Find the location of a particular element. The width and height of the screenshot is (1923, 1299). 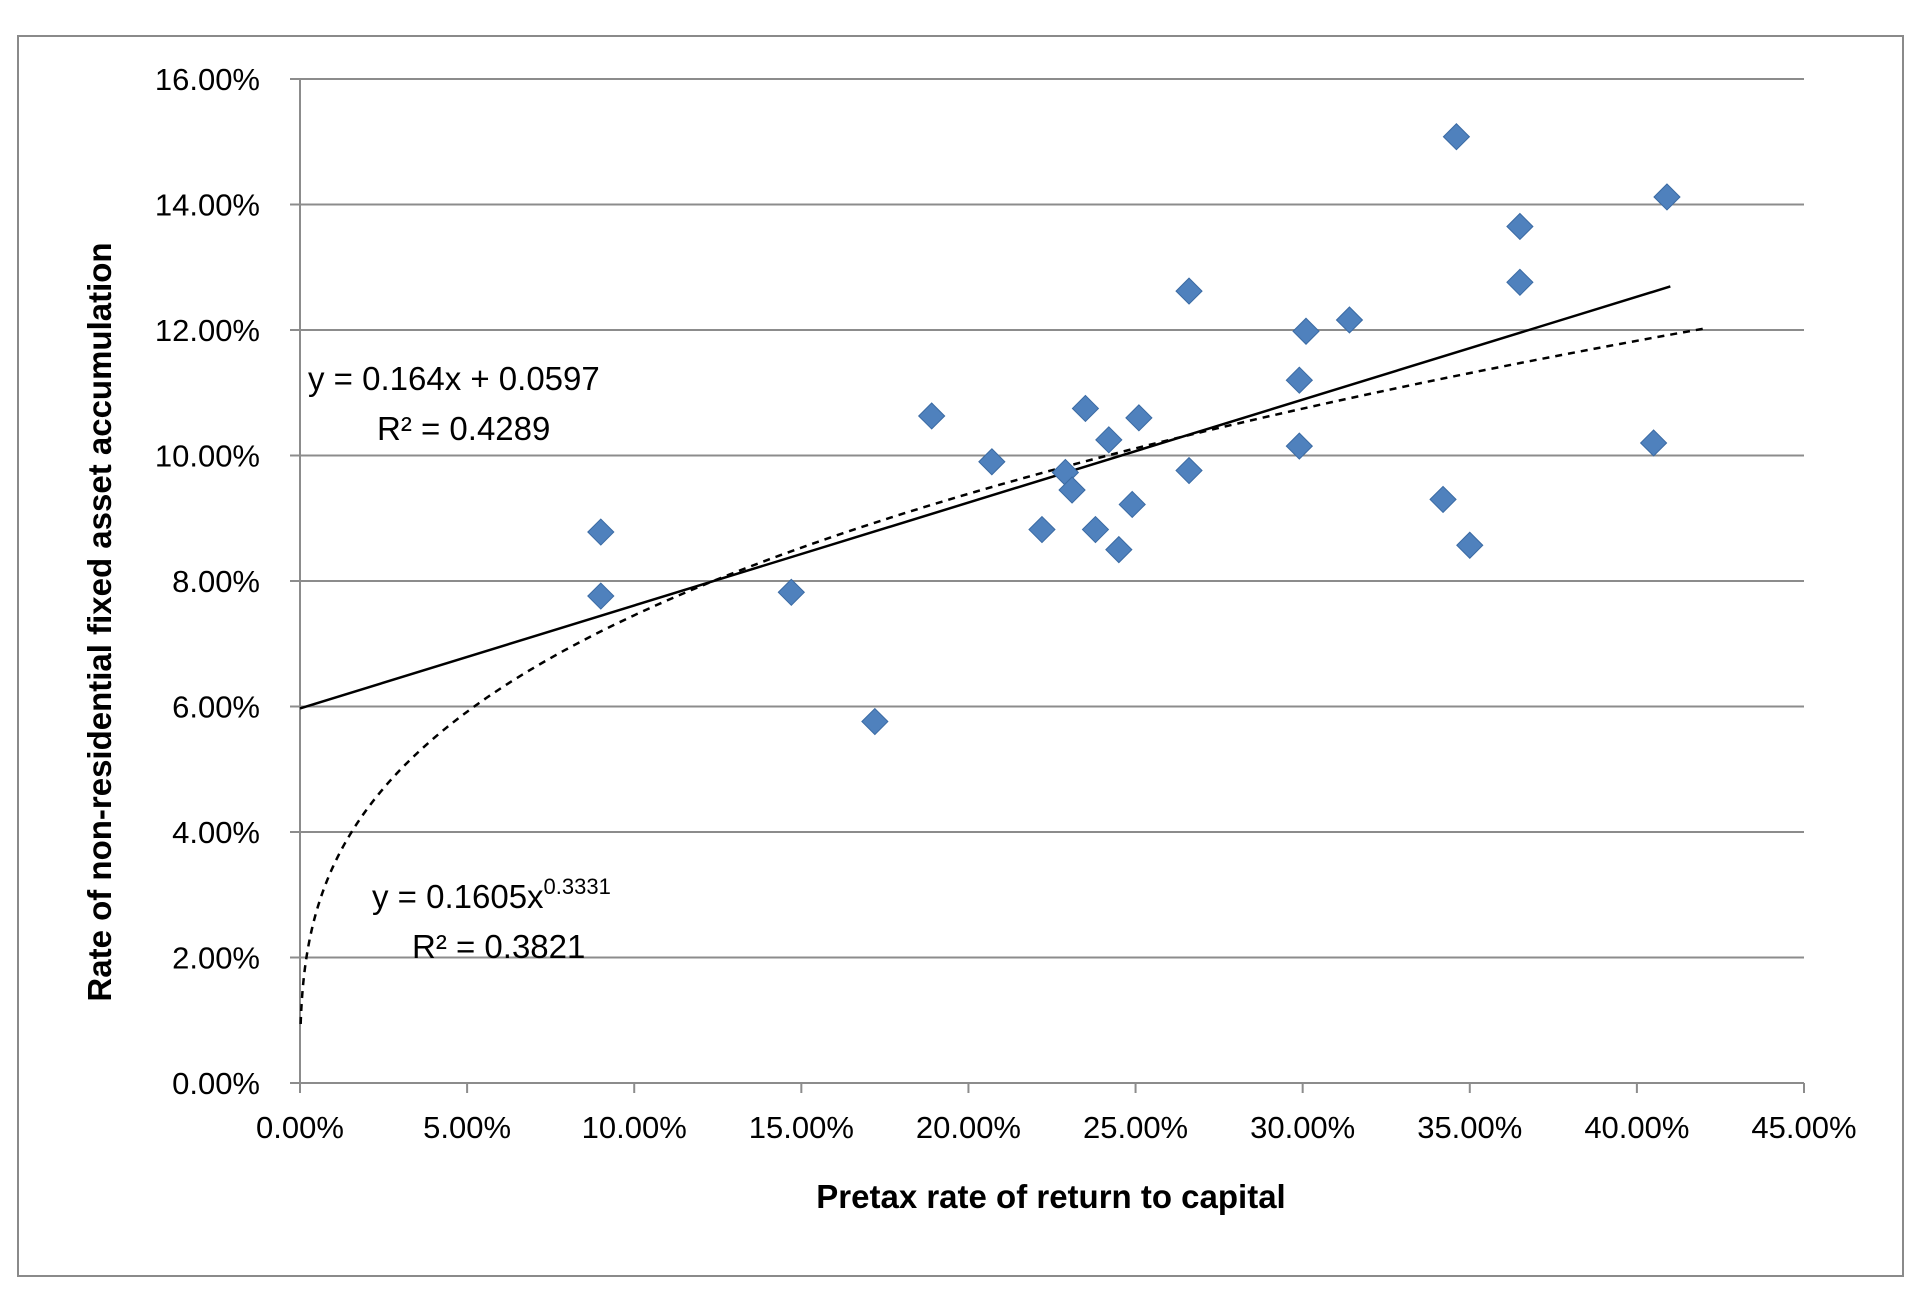

x-tick-label-9: 45.00% is located at coordinates (1803, 1127).